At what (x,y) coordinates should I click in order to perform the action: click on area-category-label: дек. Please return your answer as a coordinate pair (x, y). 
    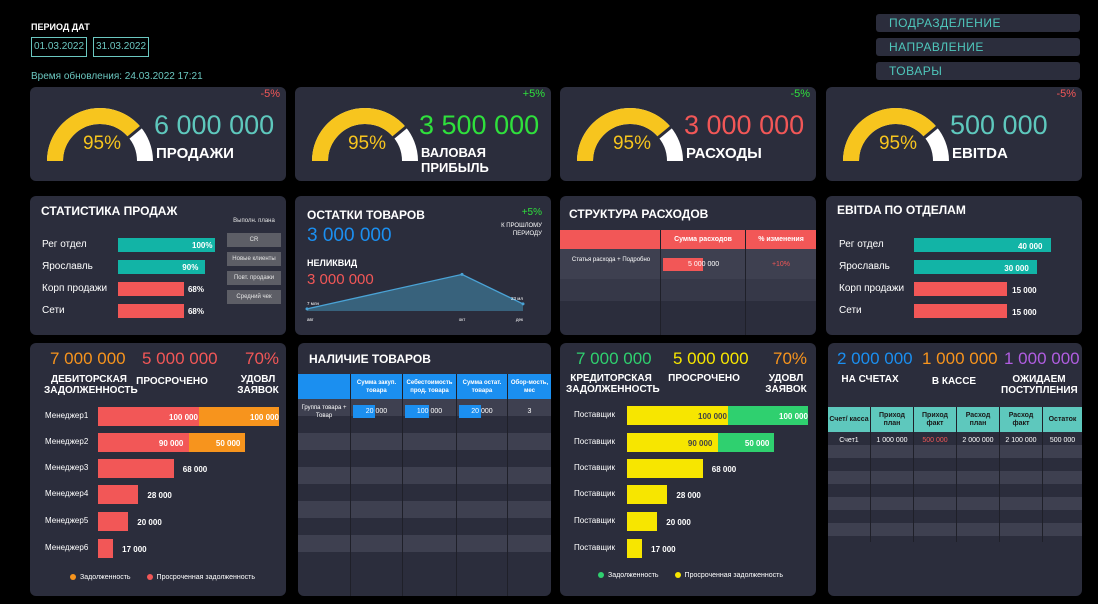
    Looking at the image, I should click on (519, 319).